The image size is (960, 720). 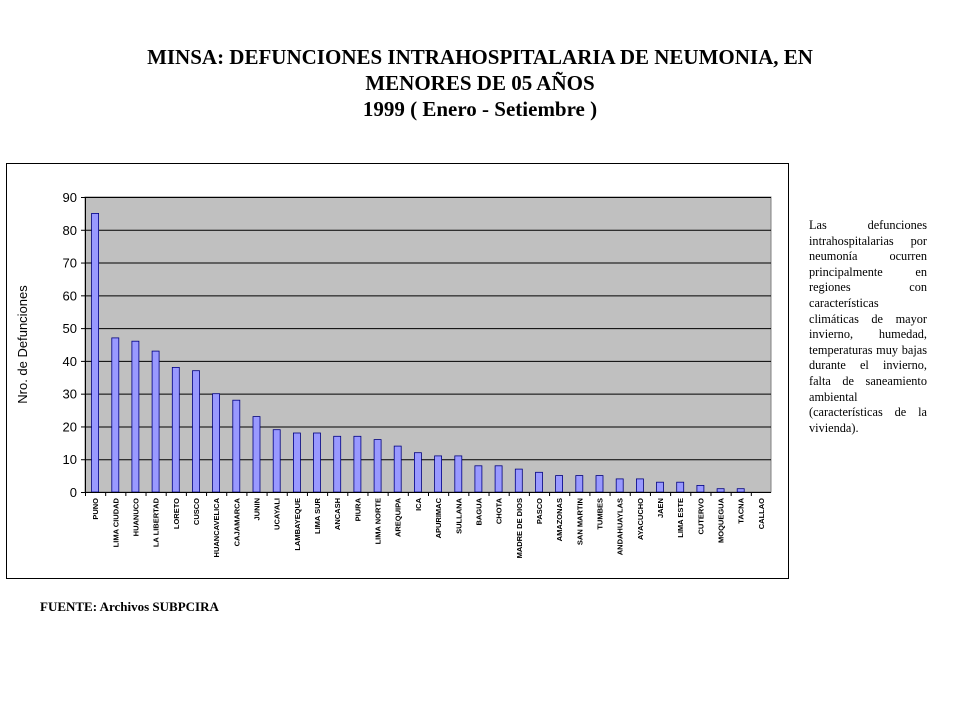 I want to click on y-tick-label: 40, so click(x=70, y=361).